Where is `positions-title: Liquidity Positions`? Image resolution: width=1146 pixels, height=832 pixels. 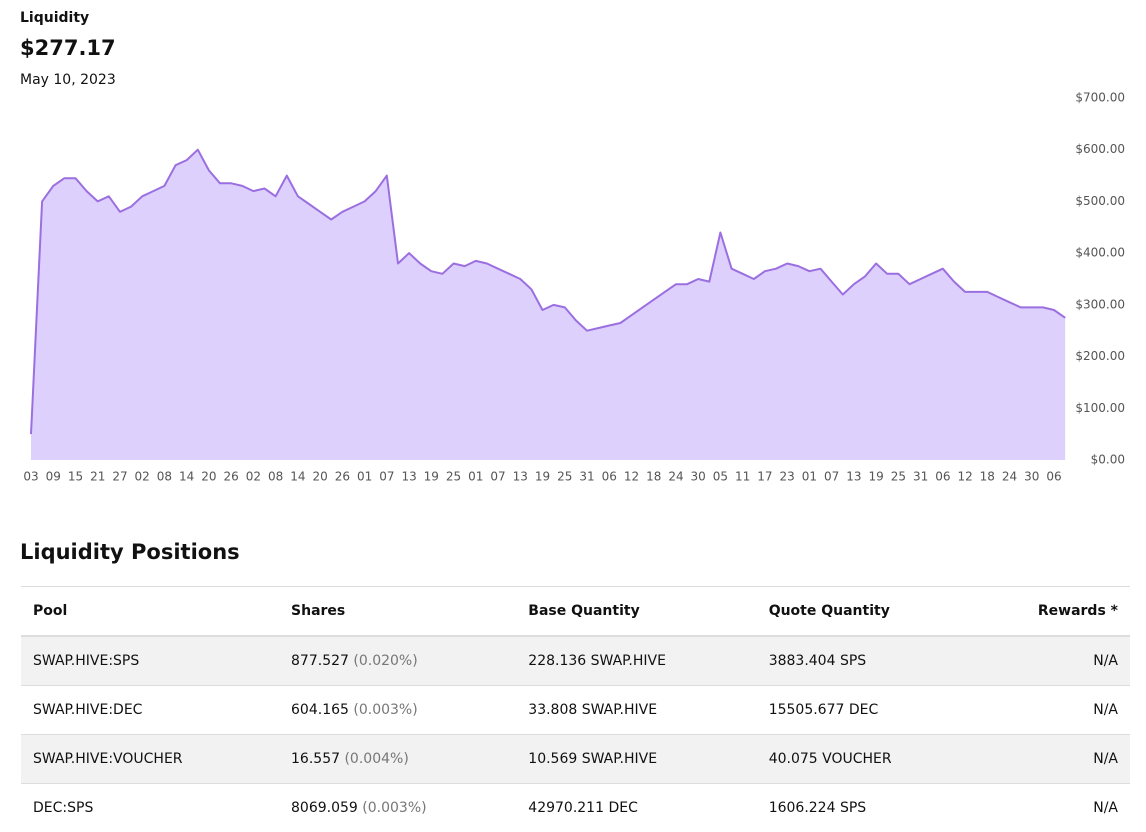 positions-title: Liquidity Positions is located at coordinates (130, 552).